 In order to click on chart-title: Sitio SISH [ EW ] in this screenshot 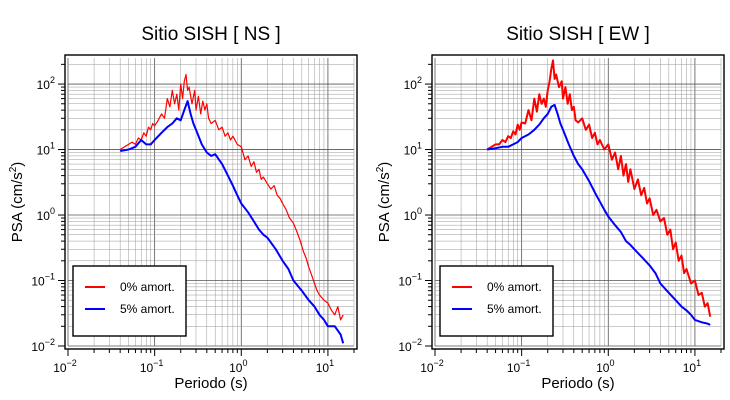, I will do `click(578, 34)`.